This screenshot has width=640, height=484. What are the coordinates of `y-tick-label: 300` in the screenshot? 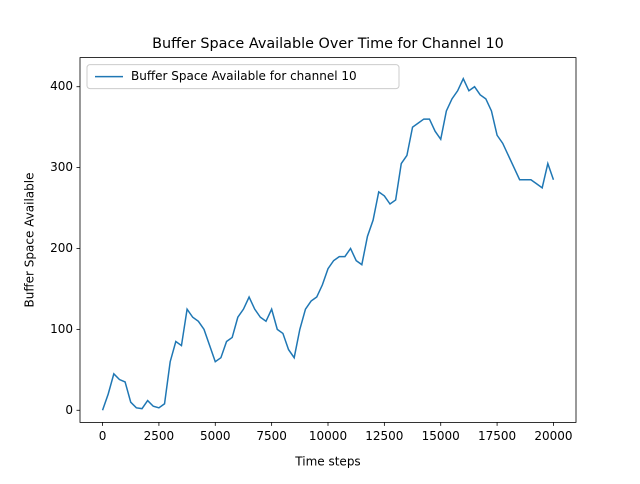 It's located at (61, 167).